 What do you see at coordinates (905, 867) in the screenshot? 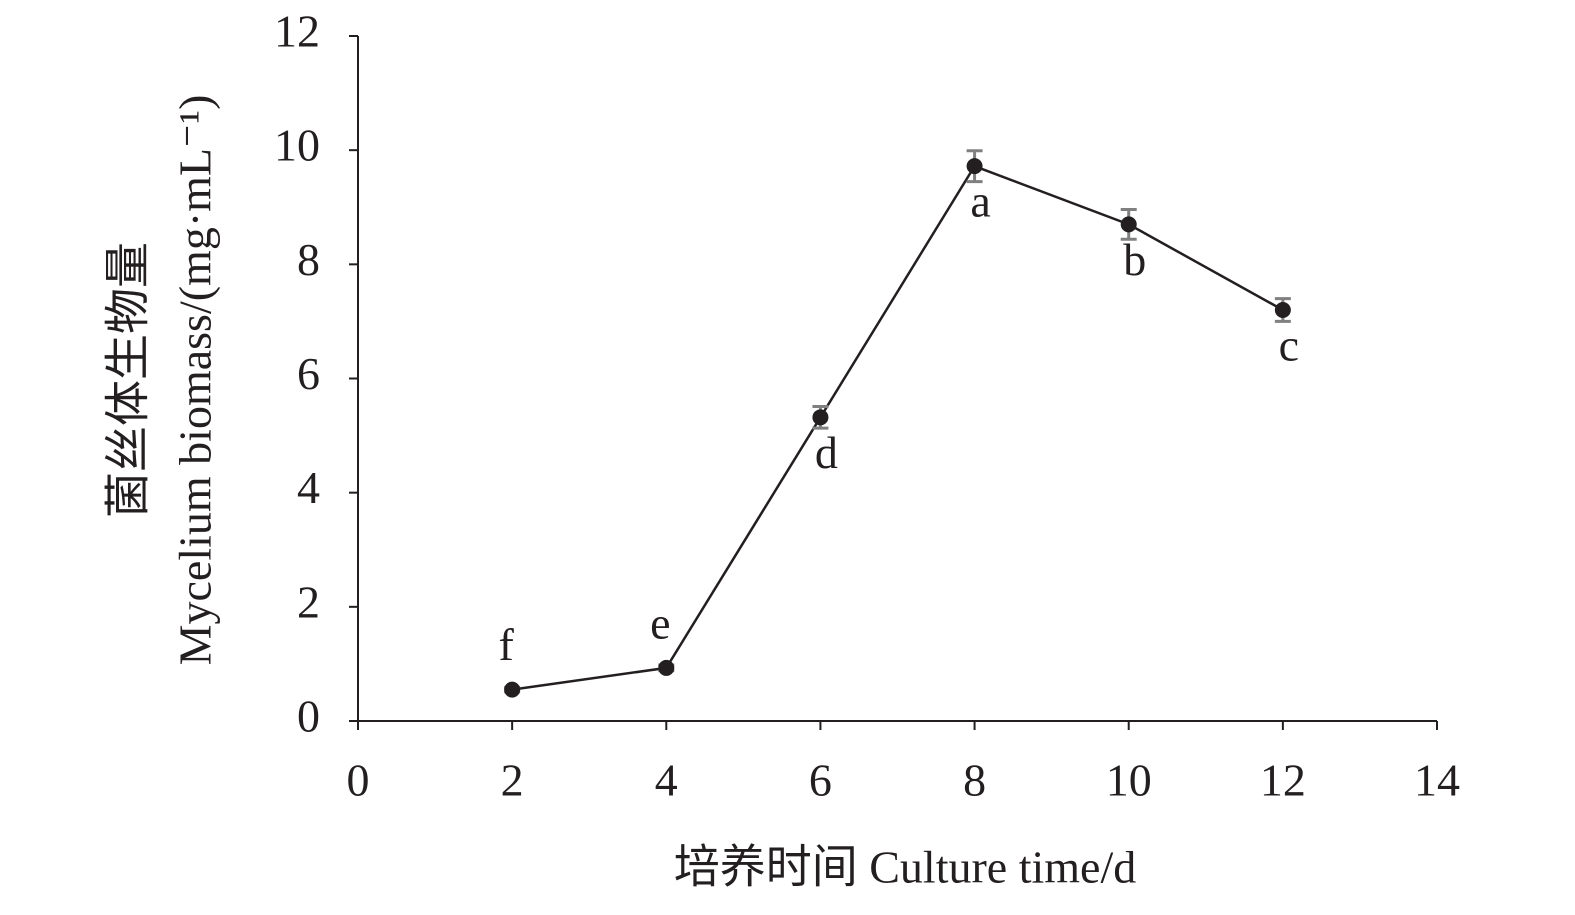
I see `x-axis-title: 培养时间 Culture time/d` at bounding box center [905, 867].